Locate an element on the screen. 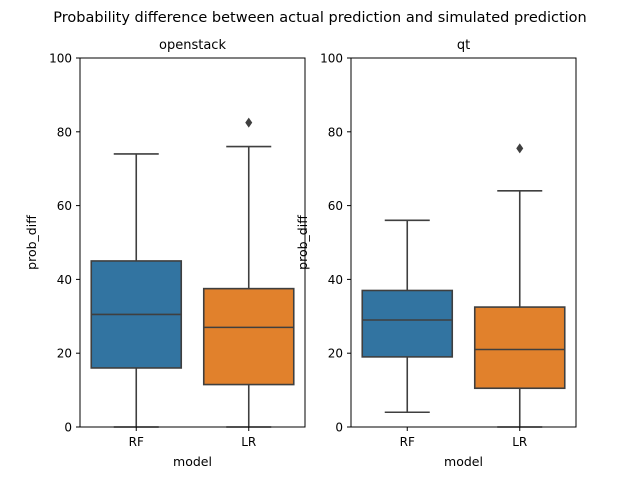 Image resolution: width=640 pixels, height=480 pixels. panel-title: openstack is located at coordinates (192, 45).